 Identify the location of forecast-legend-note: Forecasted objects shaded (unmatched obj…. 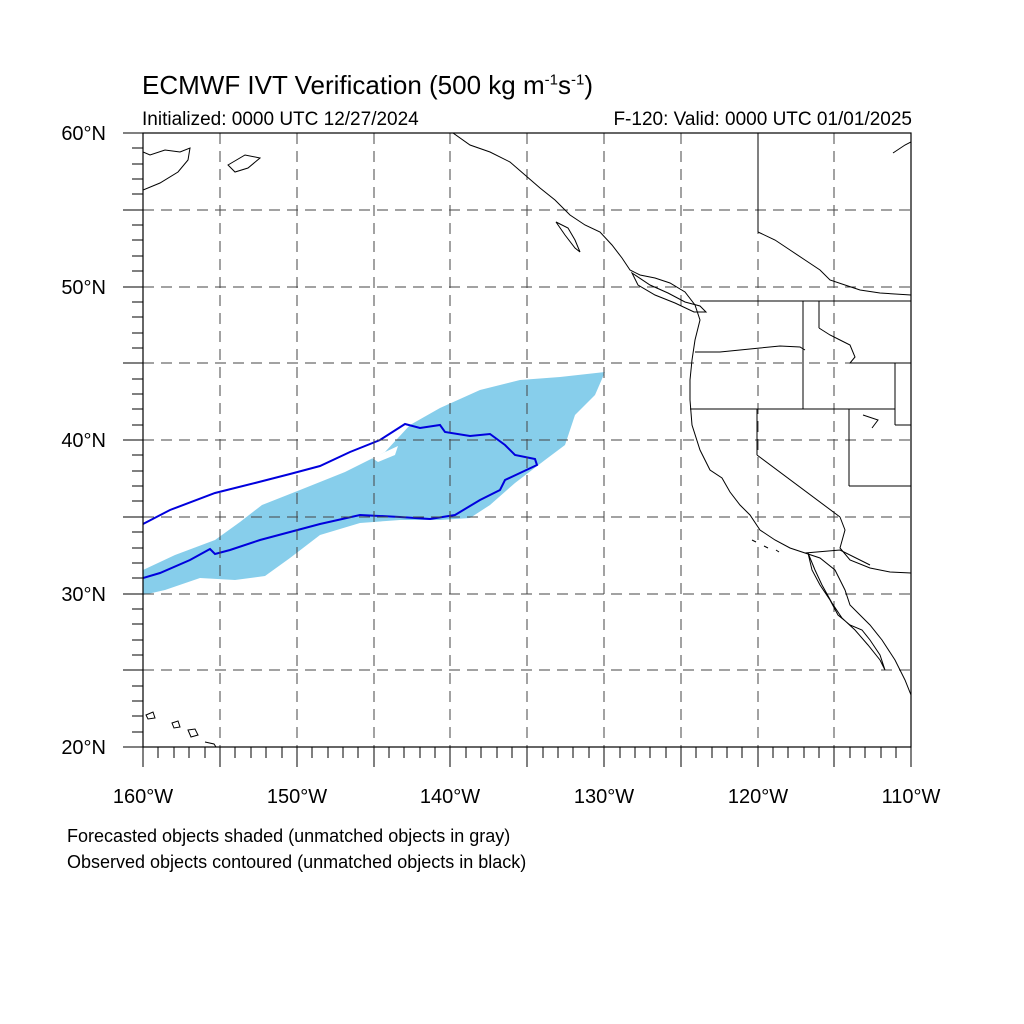
(289, 836).